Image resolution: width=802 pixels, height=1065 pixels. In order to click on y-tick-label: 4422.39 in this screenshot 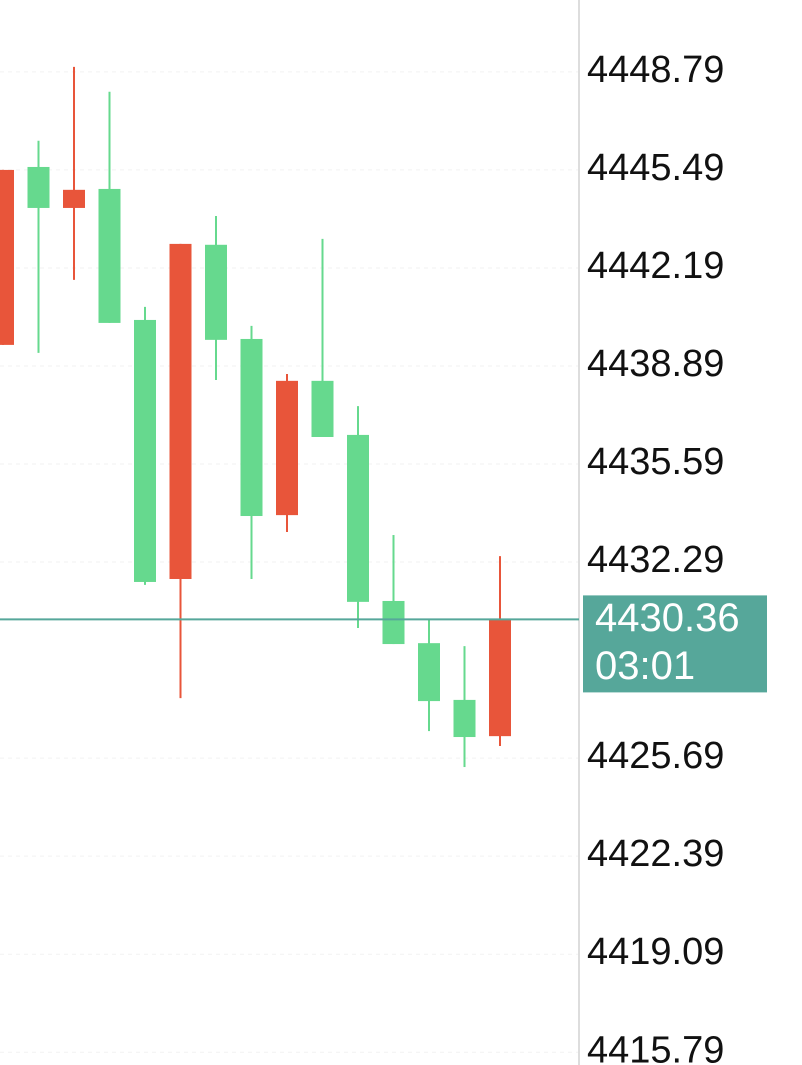, I will do `click(655, 854)`.